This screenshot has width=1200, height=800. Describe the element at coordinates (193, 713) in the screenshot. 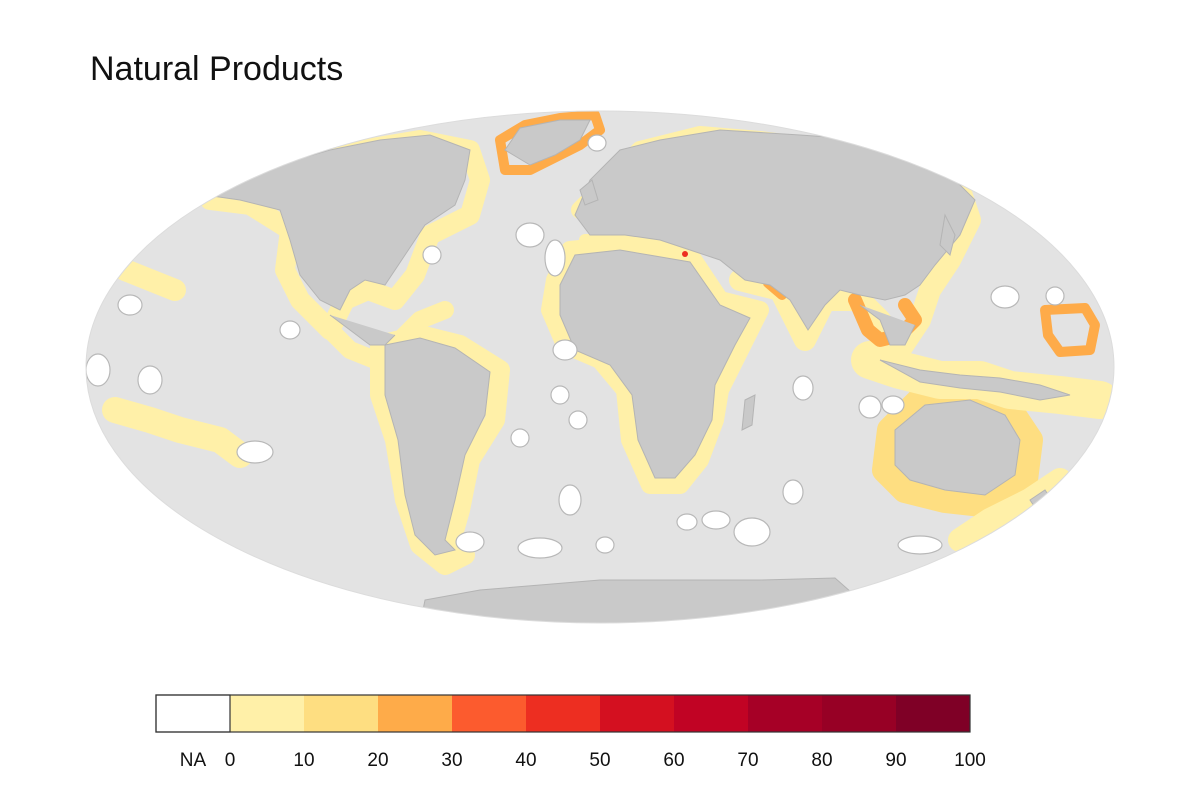

I see `legend-na-swatch` at that location.